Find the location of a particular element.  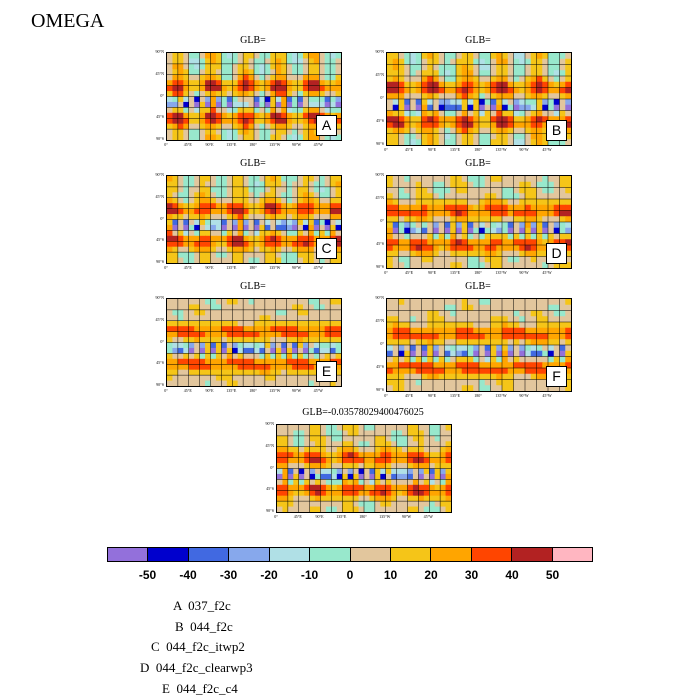

lon-tick-label: 0° is located at coordinates (386, 149).